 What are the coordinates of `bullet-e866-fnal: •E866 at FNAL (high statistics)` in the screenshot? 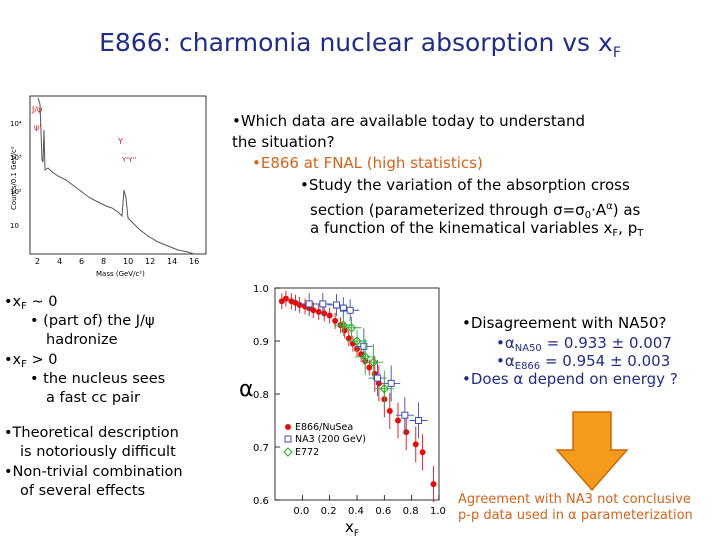 It's located at (367, 163).